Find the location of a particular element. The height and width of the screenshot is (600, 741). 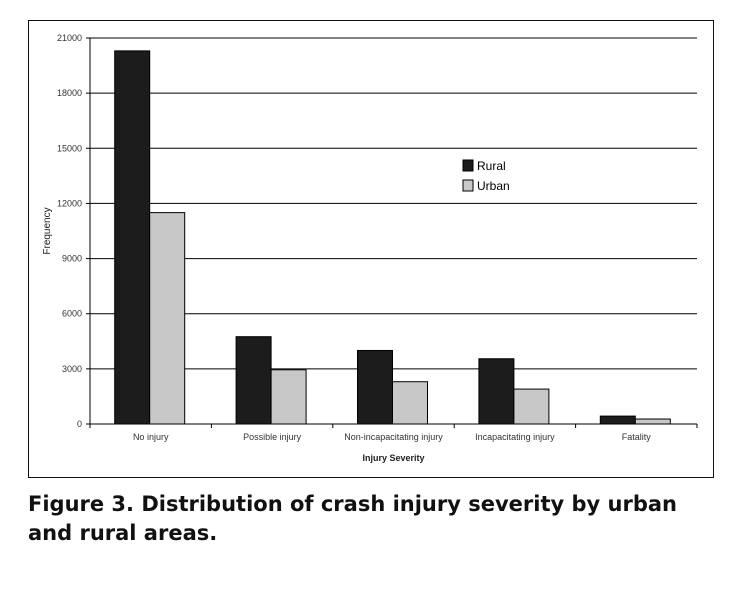

y-tick-label: 3000 is located at coordinates (72, 369).